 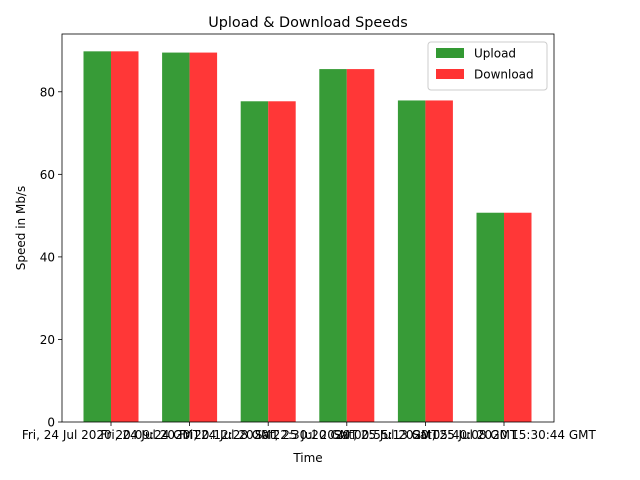 I want to click on x-tick-label: Sat, 25 Jul 2020 15:30:44 GMT, so click(x=504, y=435).